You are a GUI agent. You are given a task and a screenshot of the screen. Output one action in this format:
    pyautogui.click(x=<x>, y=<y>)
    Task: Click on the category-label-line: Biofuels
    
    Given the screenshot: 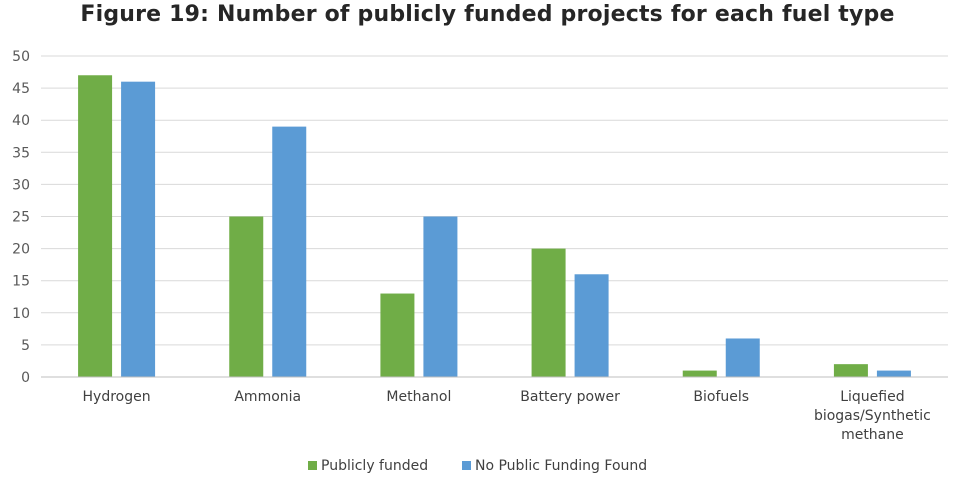 What is the action you would take?
    pyautogui.click(x=721, y=397)
    